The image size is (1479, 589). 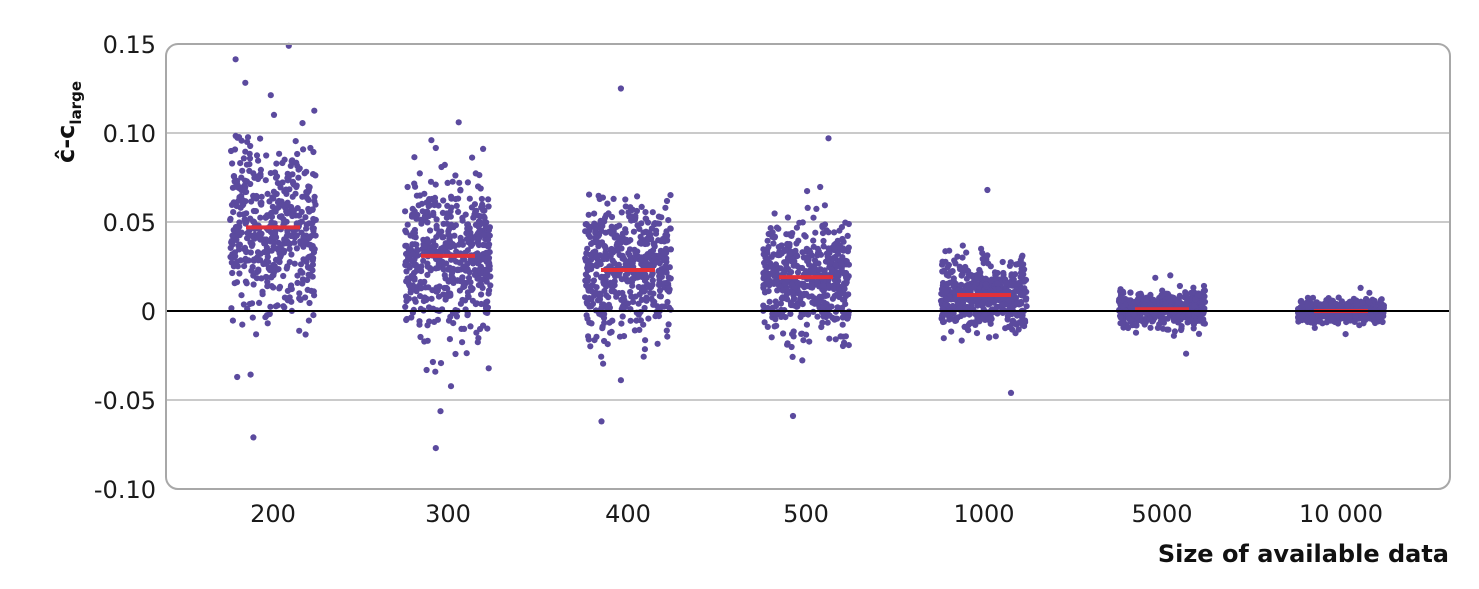 What do you see at coordinates (1303, 554) in the screenshot?
I see `x-axis-label: Size of available data` at bounding box center [1303, 554].